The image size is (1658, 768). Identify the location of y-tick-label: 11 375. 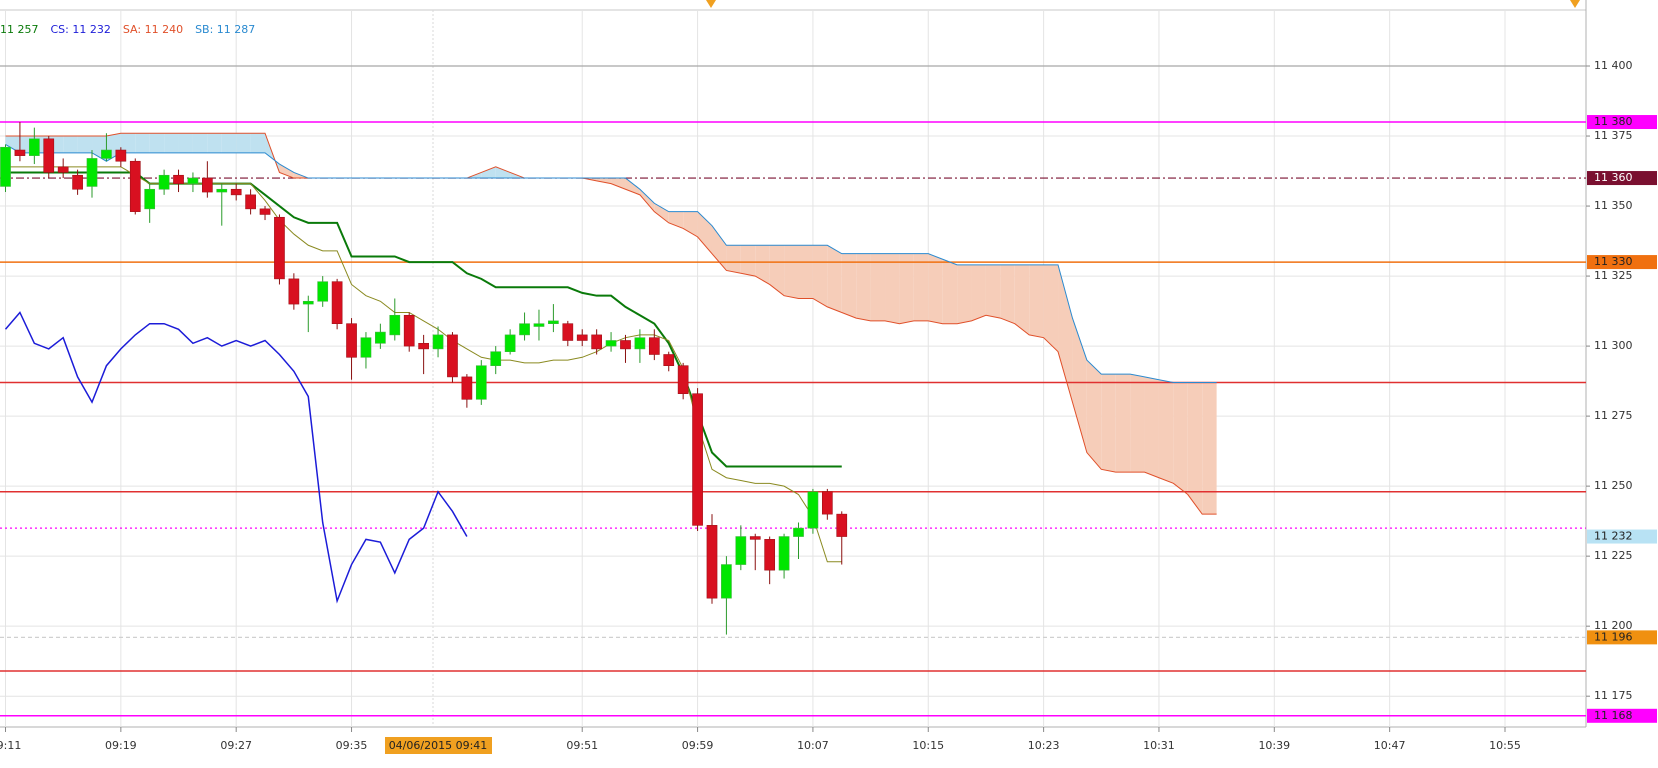
(1613, 135).